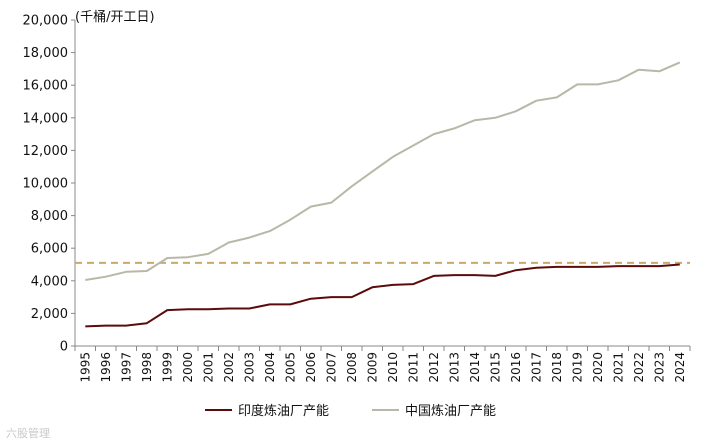  Describe the element at coordinates (49, 249) in the screenshot. I see `y-tick-label: 6,000` at that location.